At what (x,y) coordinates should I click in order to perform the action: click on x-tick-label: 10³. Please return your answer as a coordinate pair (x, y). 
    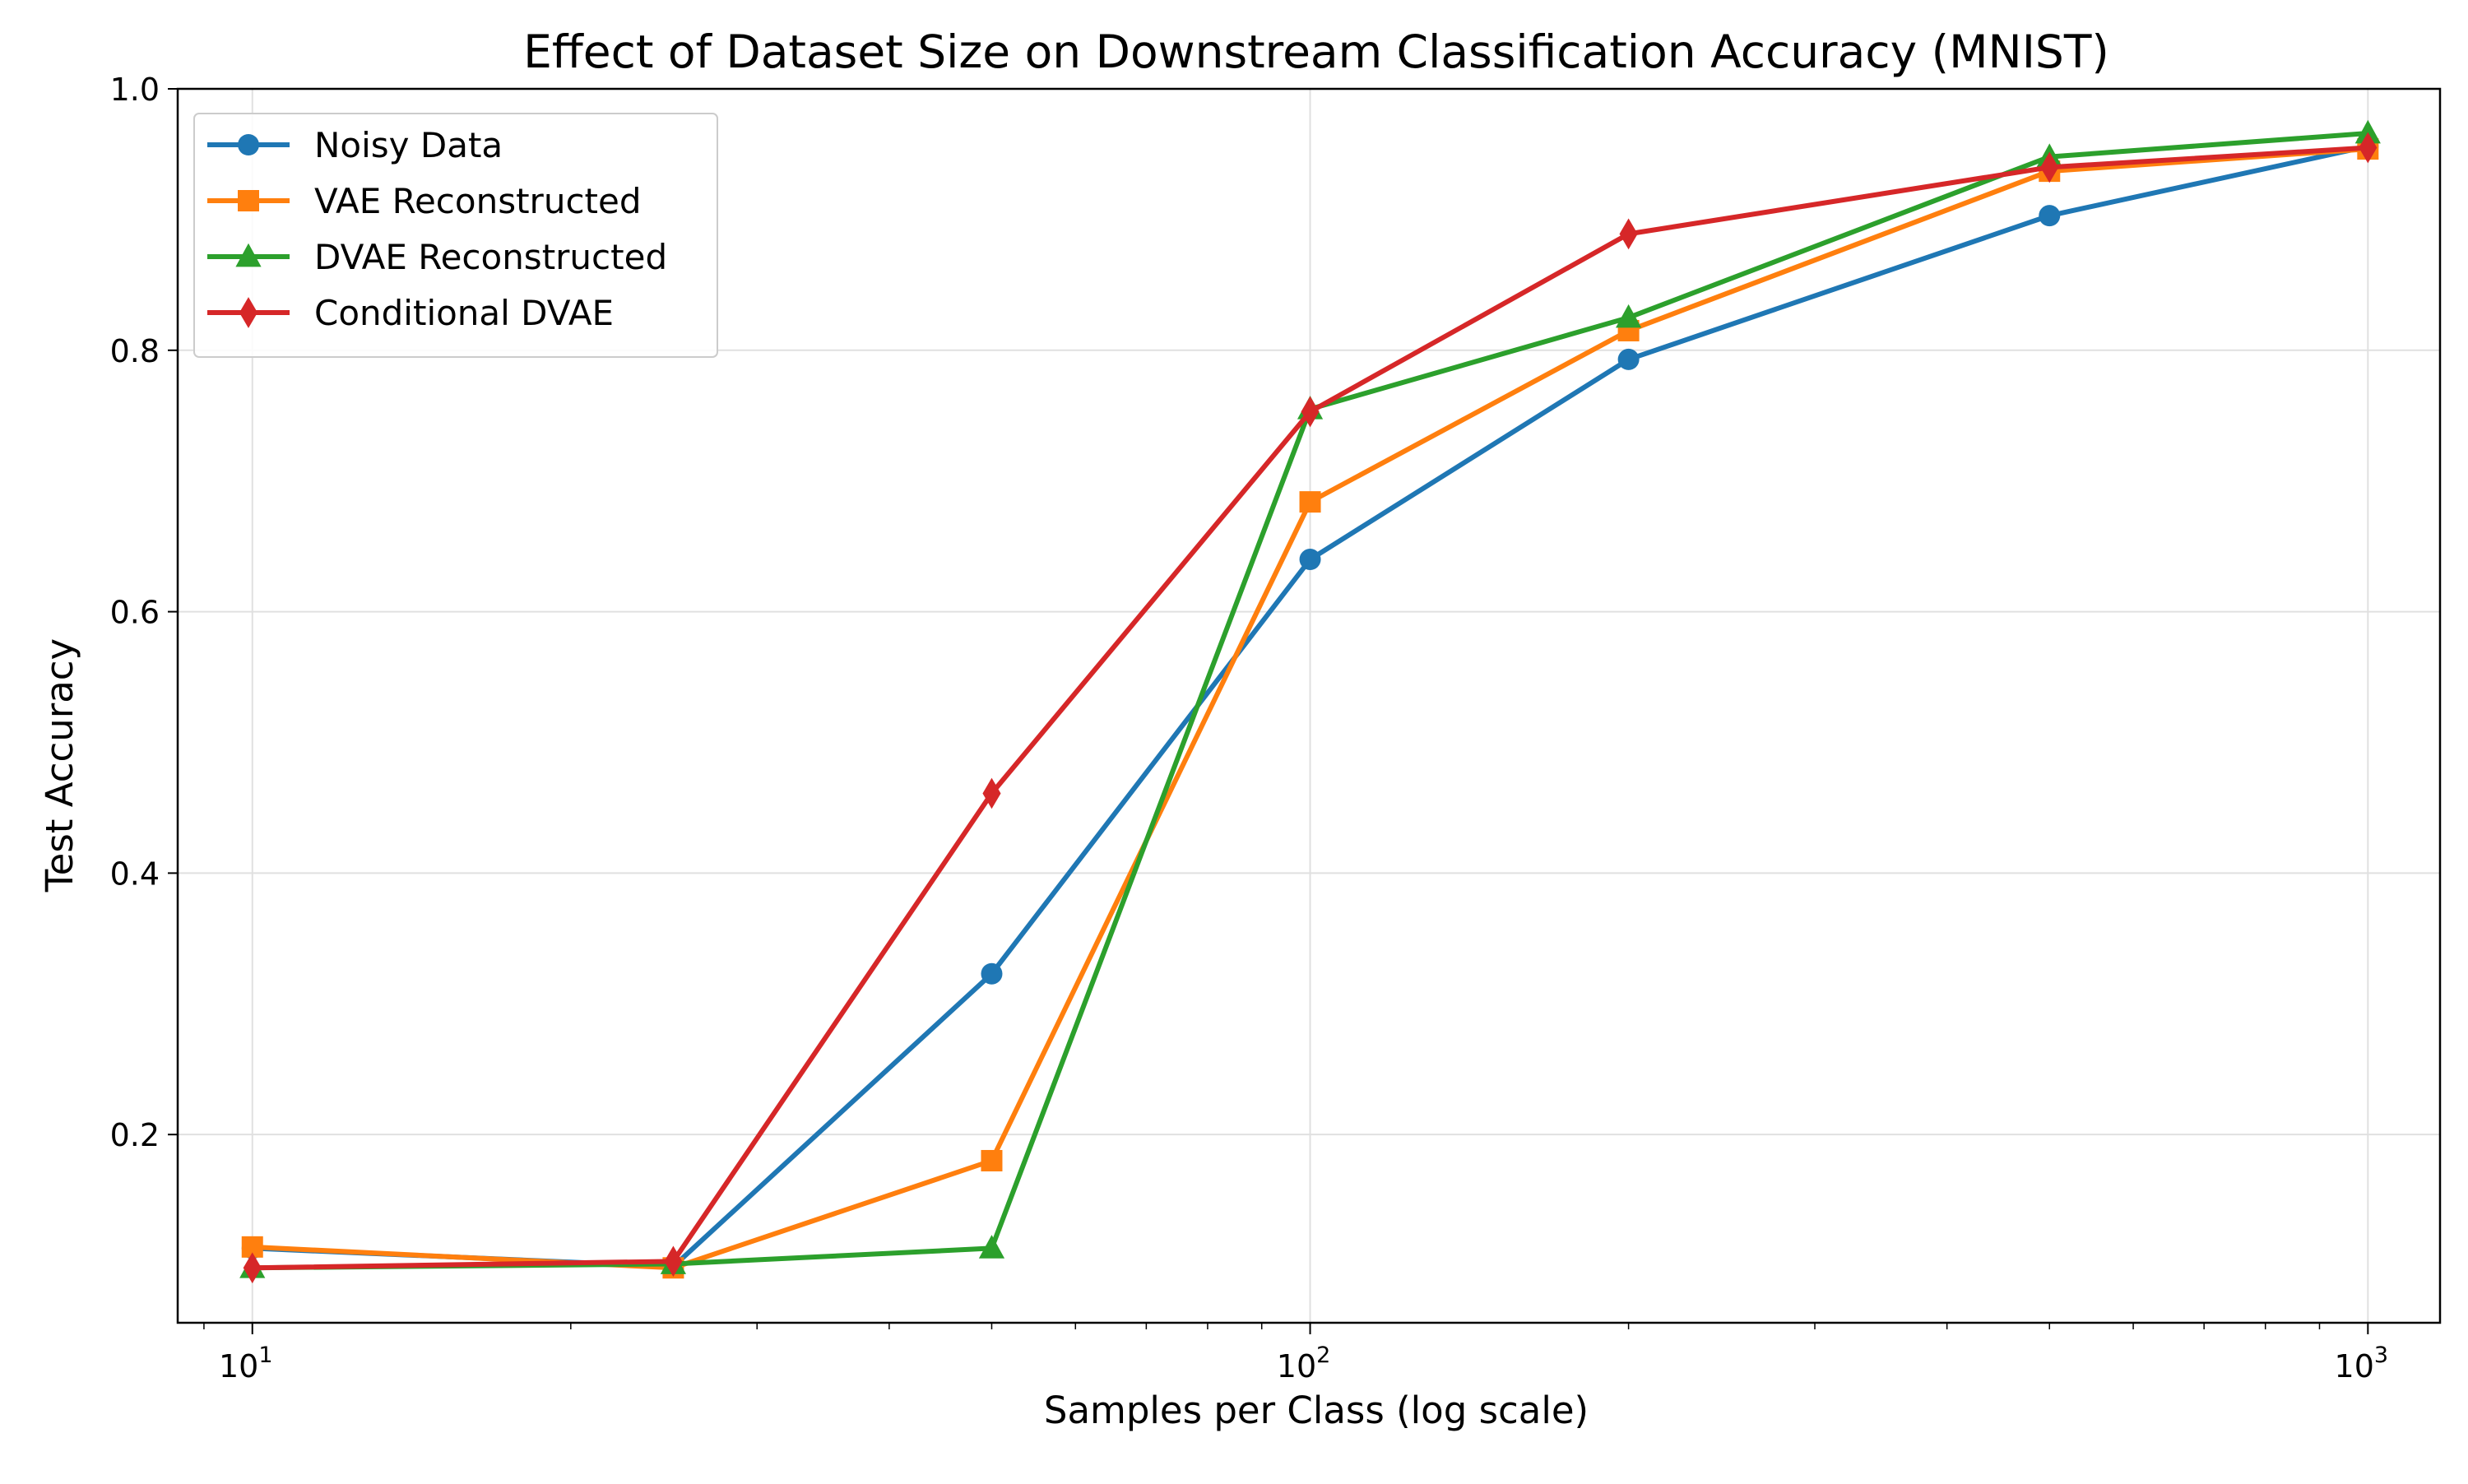
    Looking at the image, I should click on (2362, 1363).